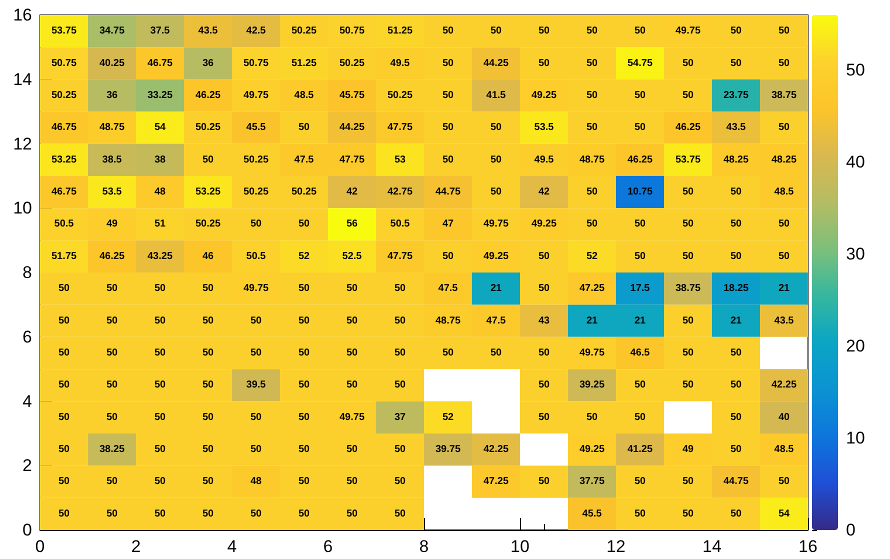  What do you see at coordinates (208, 31) in the screenshot?
I see `data-label: 43.5` at bounding box center [208, 31].